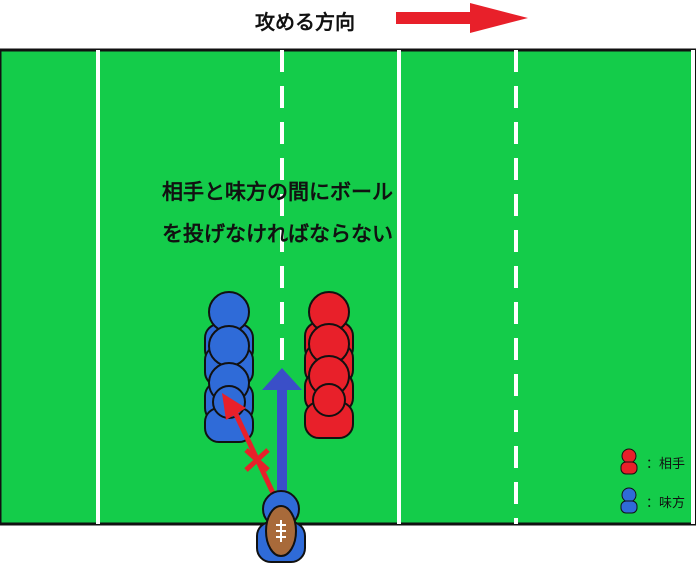  I want to click on legend-opponent-label: ：相手, so click(666, 464).